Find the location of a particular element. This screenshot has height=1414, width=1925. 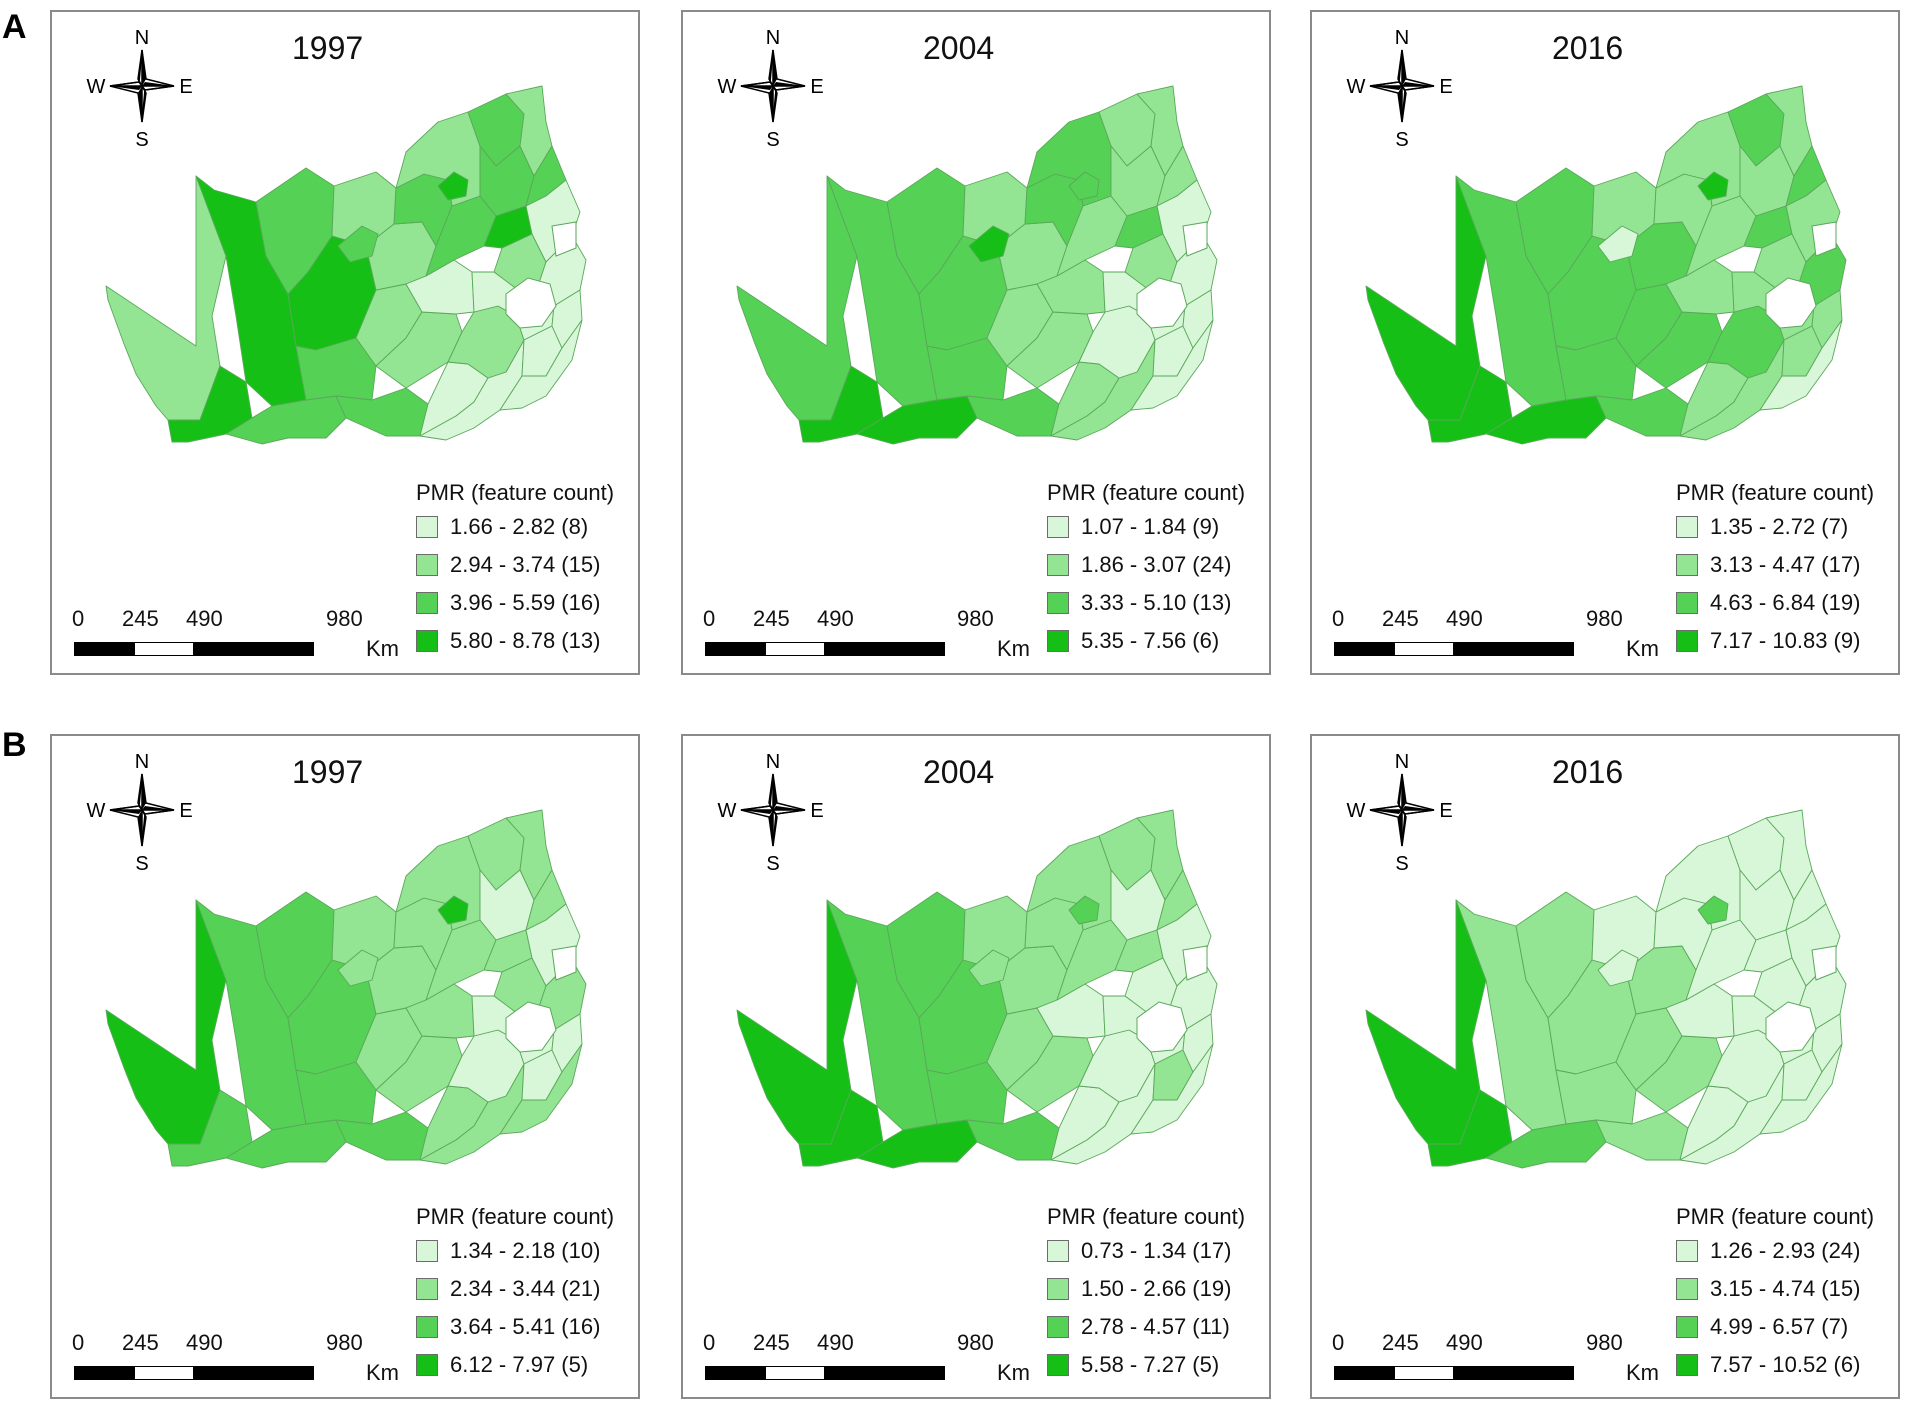

legend-item: 2.78 - 4.57 (11) is located at coordinates (1158, 1327).